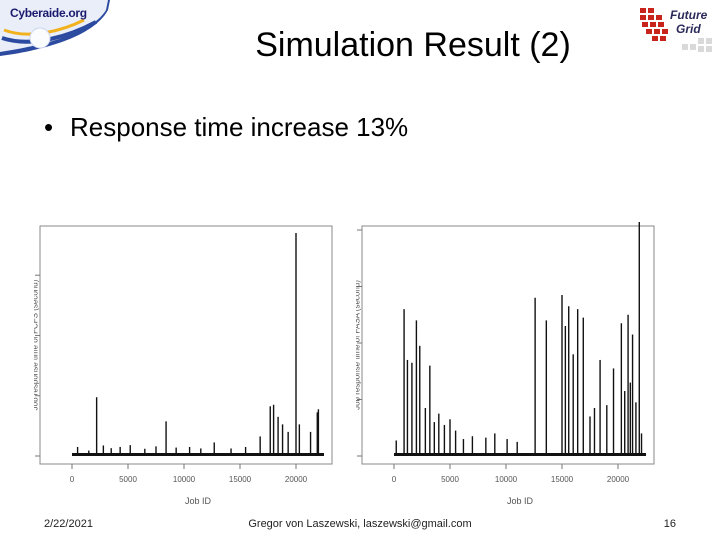 The height and width of the screenshot is (540, 720). What do you see at coordinates (359, 345) in the screenshot?
I see `y-axis-label: Job response time of FASA (second)` at bounding box center [359, 345].